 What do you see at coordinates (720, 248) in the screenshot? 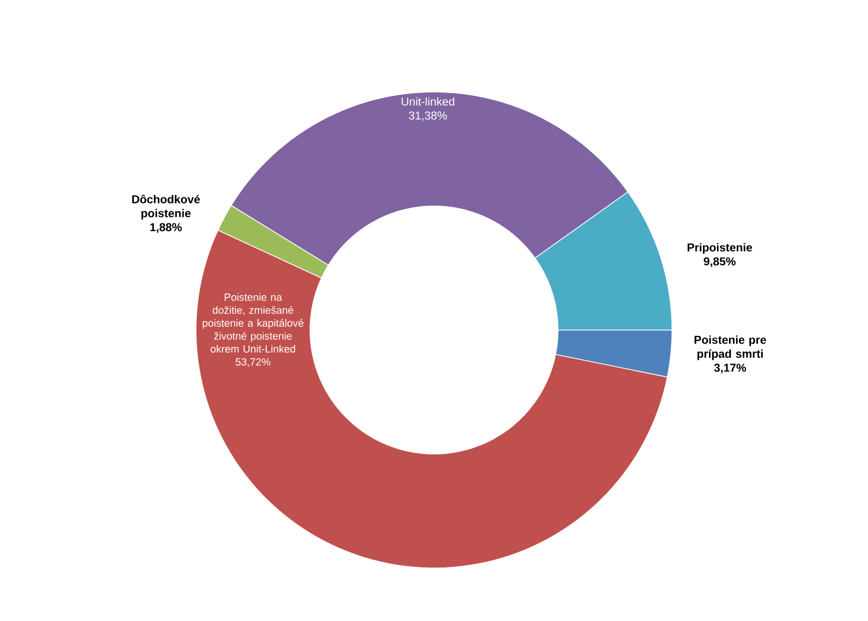
I see `slice-label: Pripoistenie` at bounding box center [720, 248].